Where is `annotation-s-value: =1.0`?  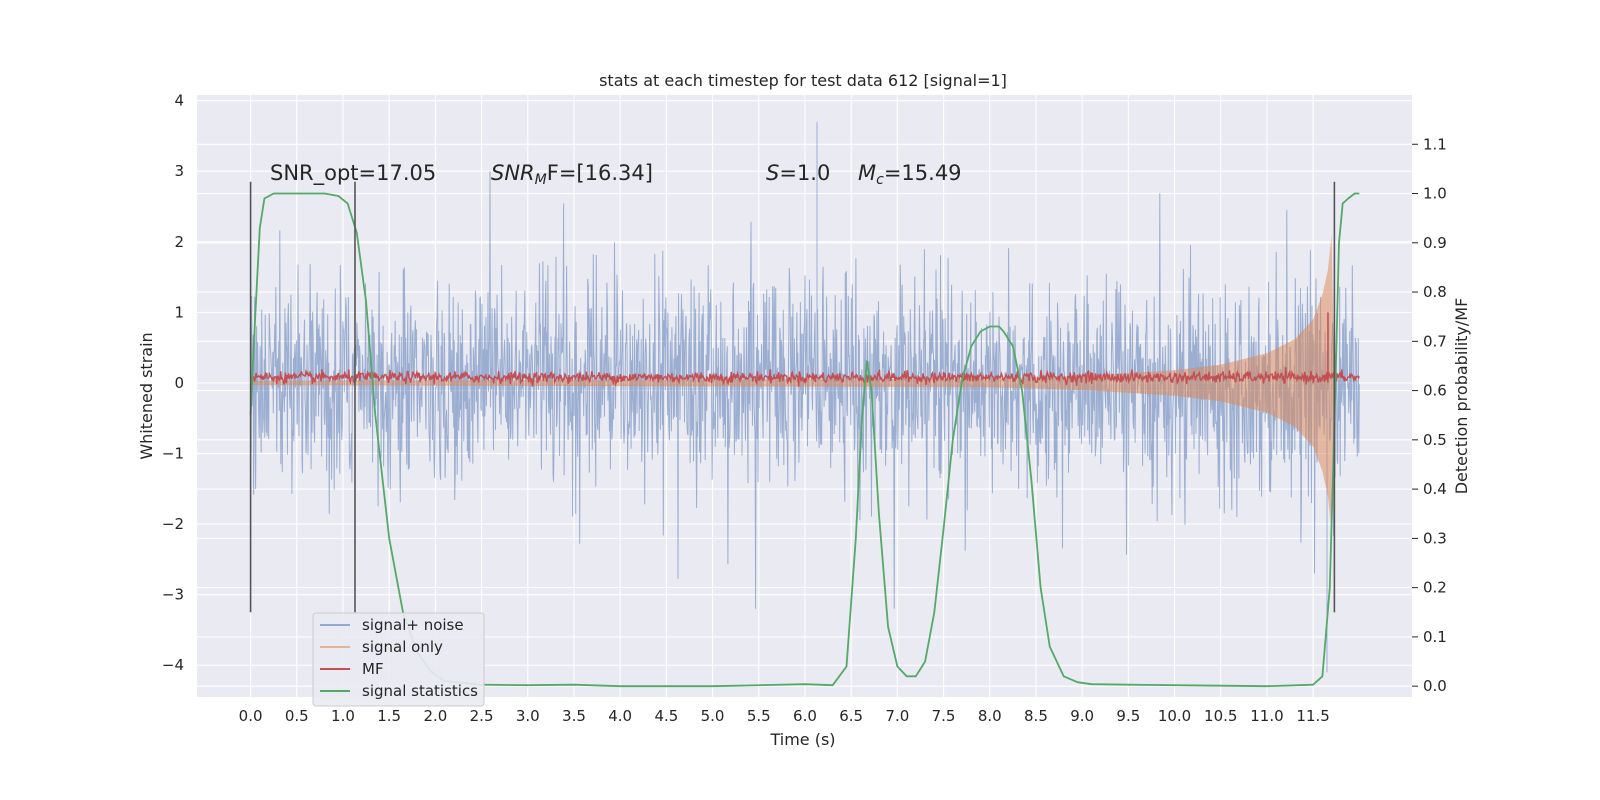
annotation-s-value: =1.0 is located at coordinates (804, 173).